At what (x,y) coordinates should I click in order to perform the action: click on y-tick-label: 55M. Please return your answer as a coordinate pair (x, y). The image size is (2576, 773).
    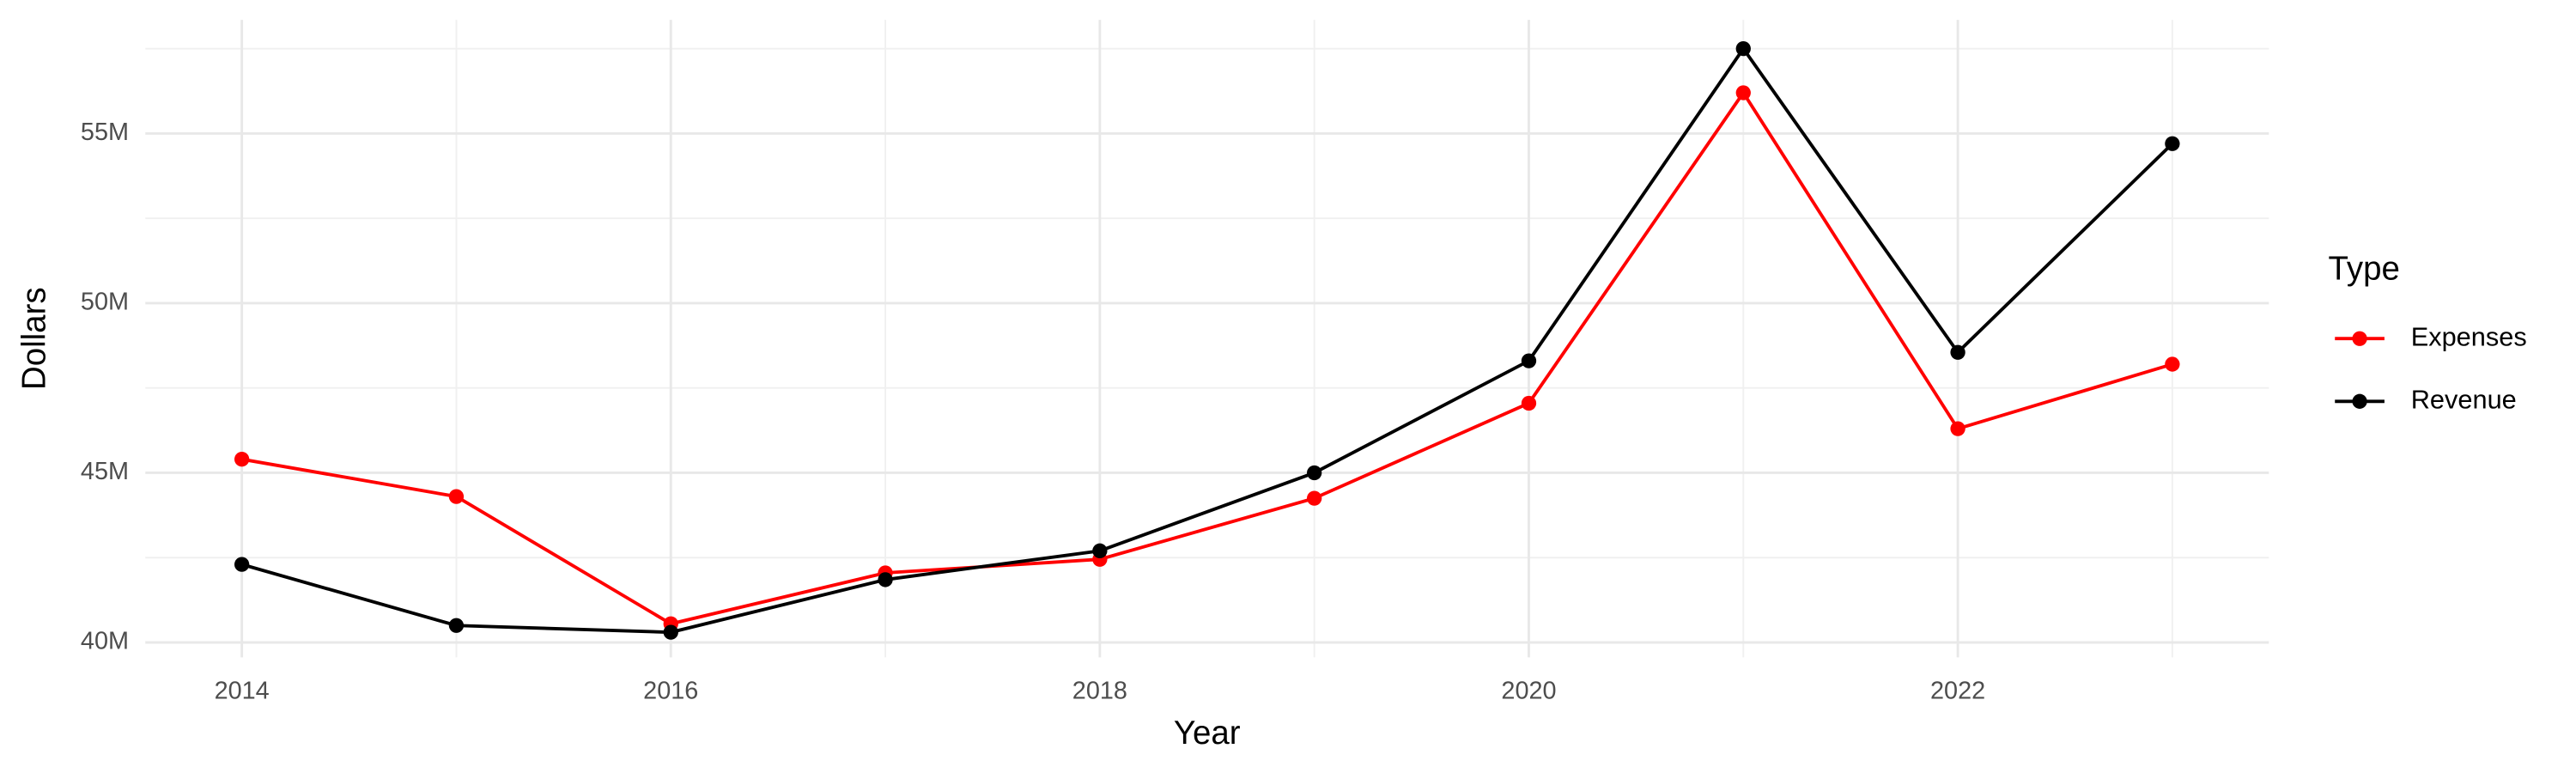
    Looking at the image, I should click on (105, 132).